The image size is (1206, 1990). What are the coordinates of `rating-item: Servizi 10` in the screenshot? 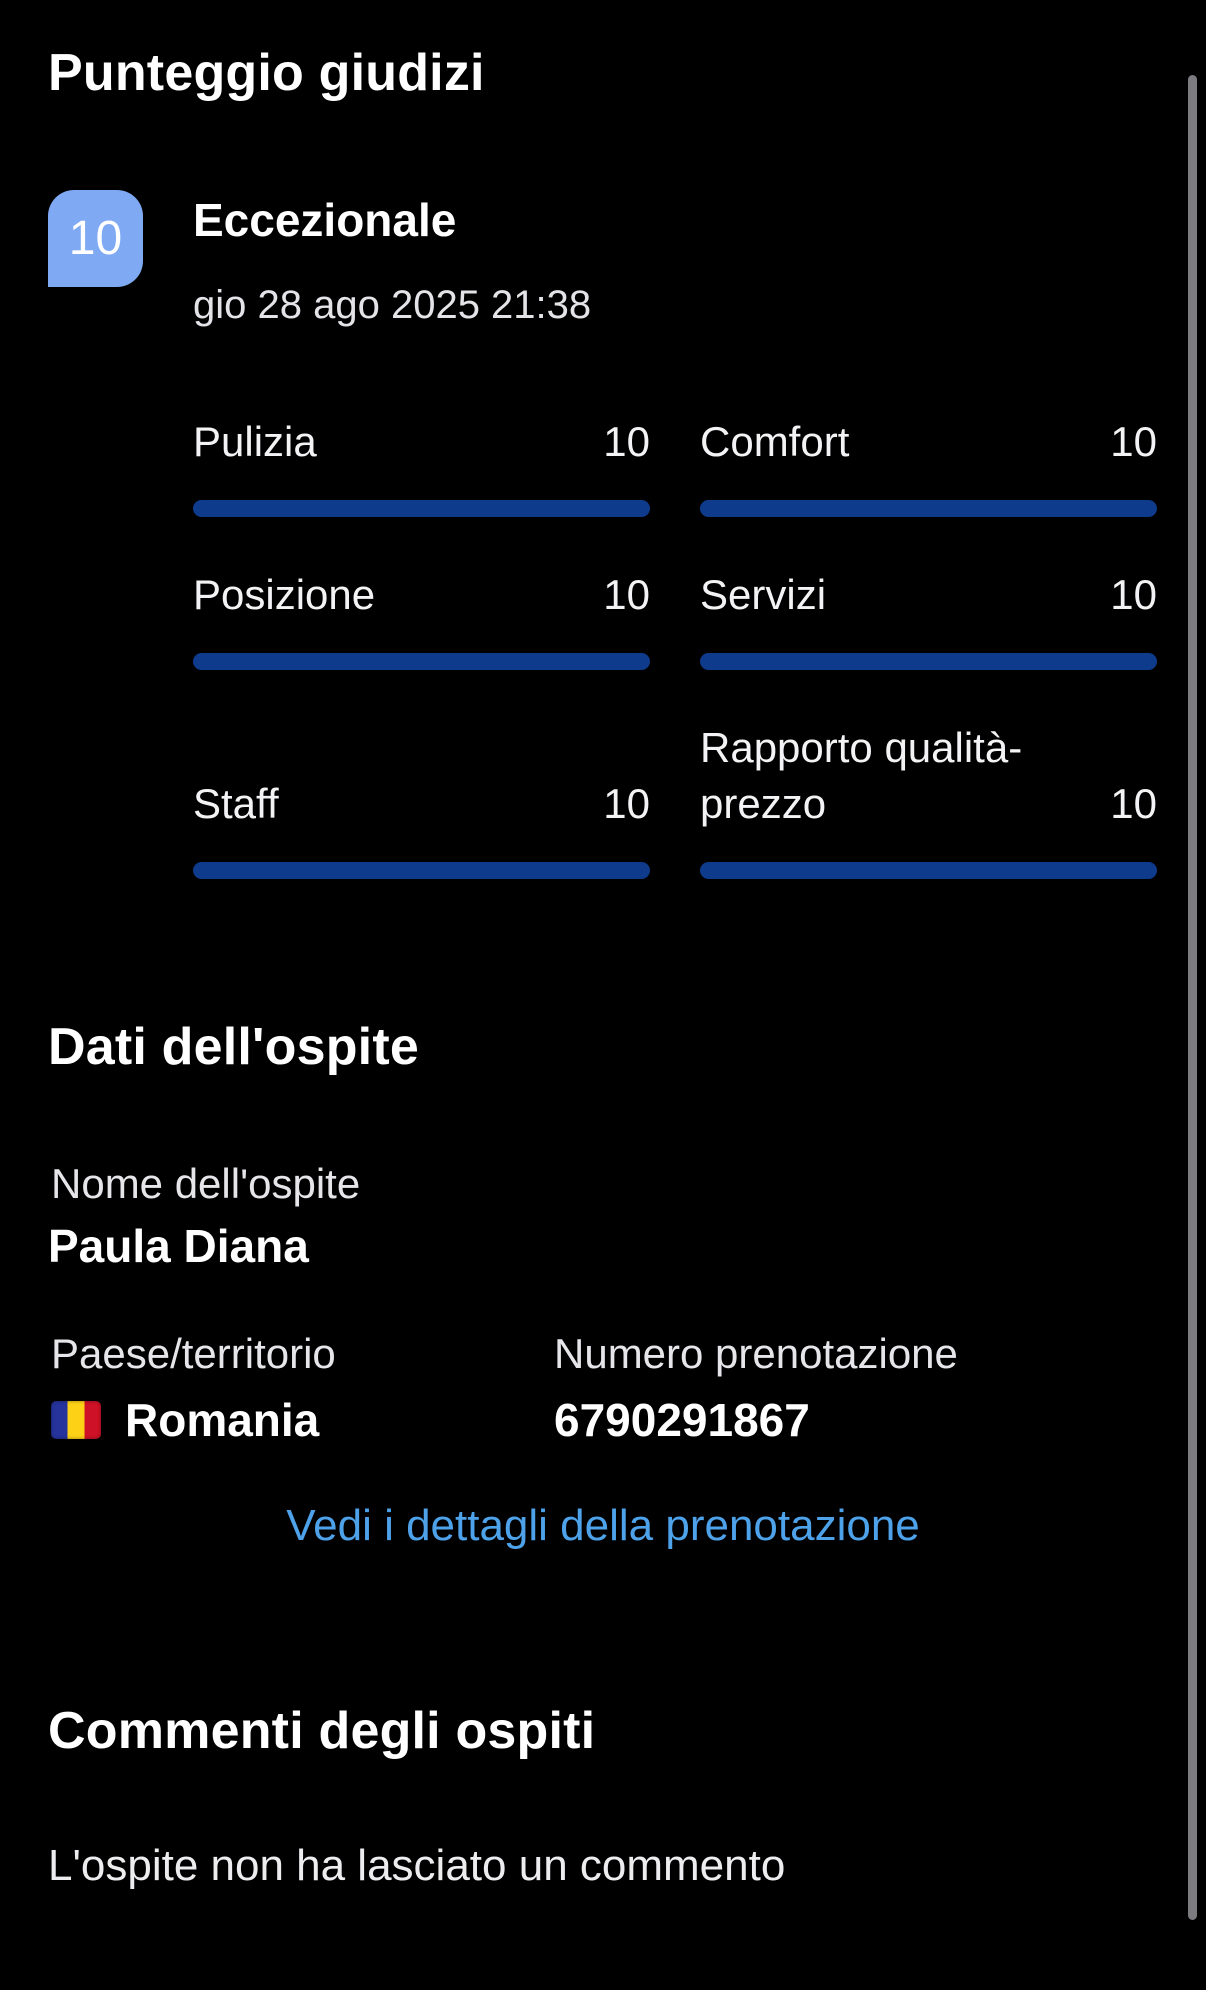 It's located at (928, 618).